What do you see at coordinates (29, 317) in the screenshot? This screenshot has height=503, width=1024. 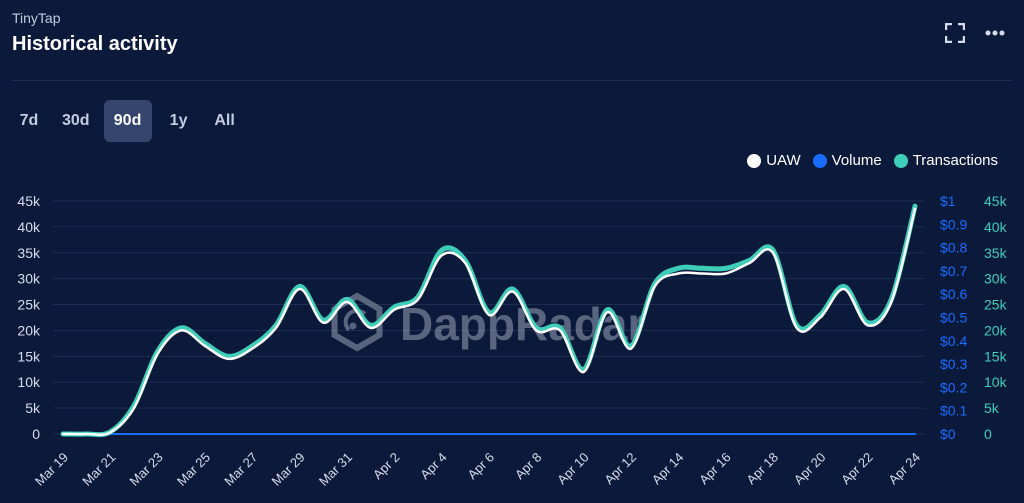 I see `left-axis-ticks: 0 5k 10k 15k 20k 25k 30k 35k 40k 45k` at bounding box center [29, 317].